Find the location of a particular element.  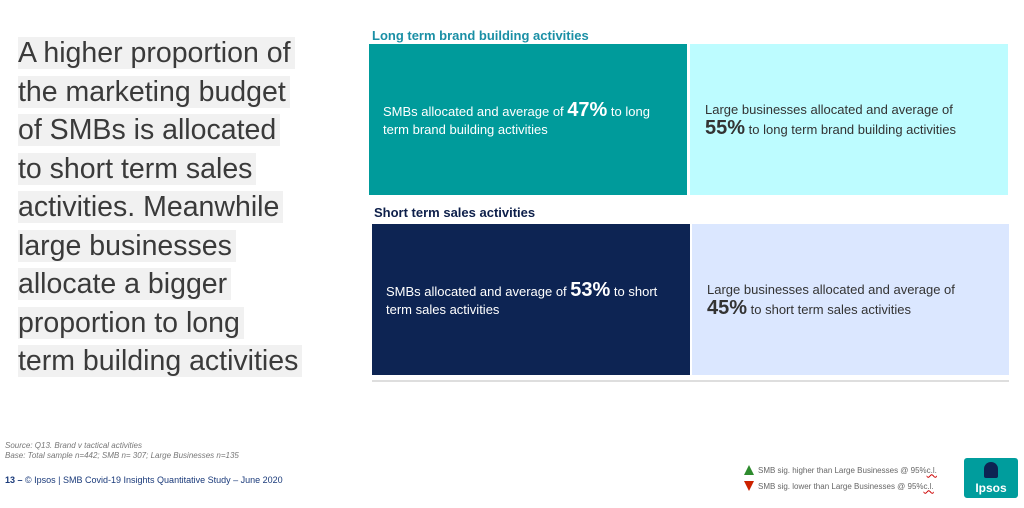

headline-line: large businesses is located at coordinates (127, 245).